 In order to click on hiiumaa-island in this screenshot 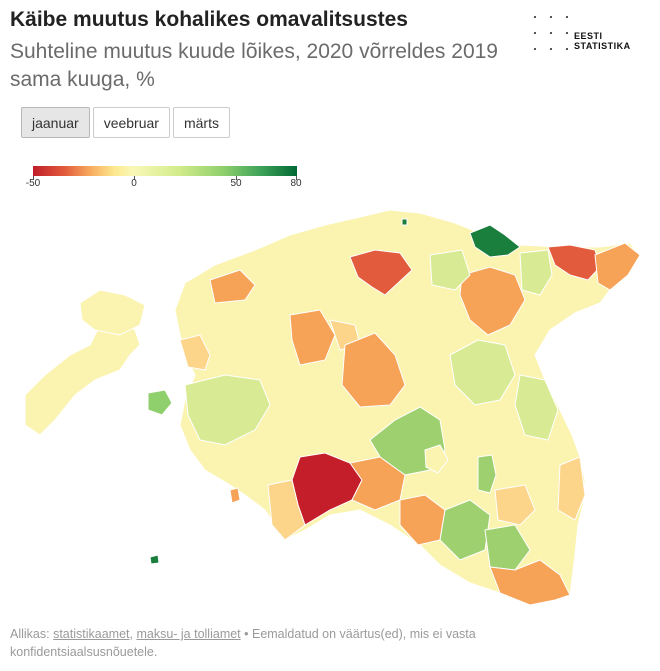, I will do `click(112, 312)`.